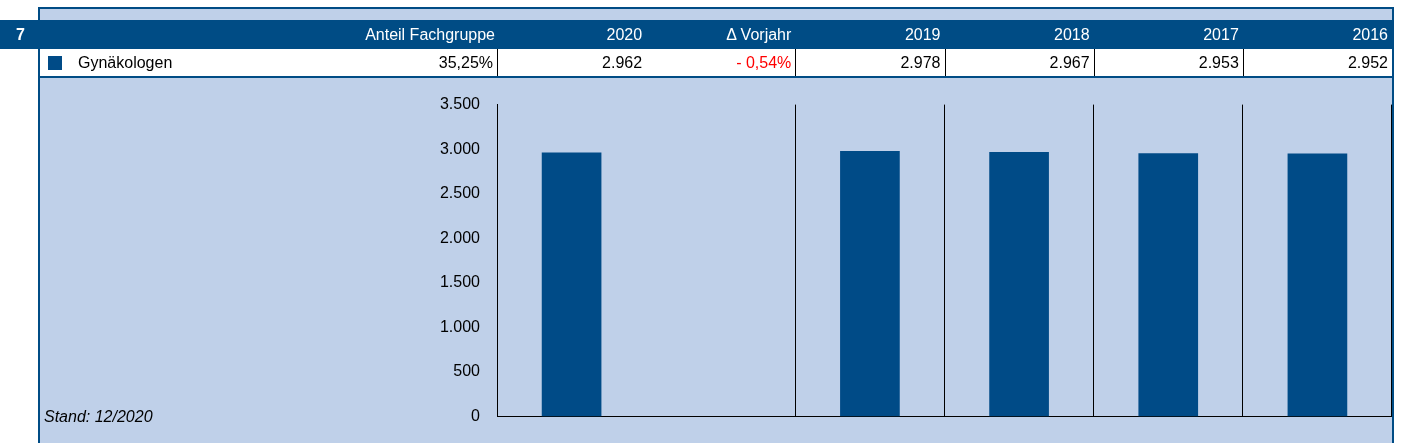  I want to click on data-label: 2.962, so click(572, 62).